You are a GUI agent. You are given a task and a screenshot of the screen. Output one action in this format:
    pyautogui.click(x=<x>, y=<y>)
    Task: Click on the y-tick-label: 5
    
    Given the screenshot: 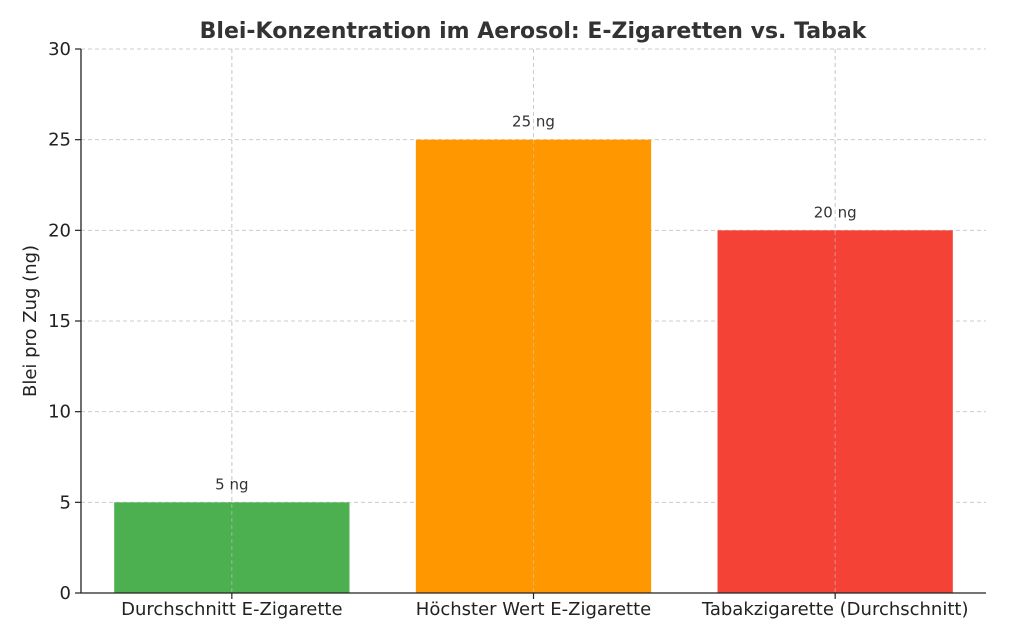 What is the action you would take?
    pyautogui.click(x=65, y=502)
    